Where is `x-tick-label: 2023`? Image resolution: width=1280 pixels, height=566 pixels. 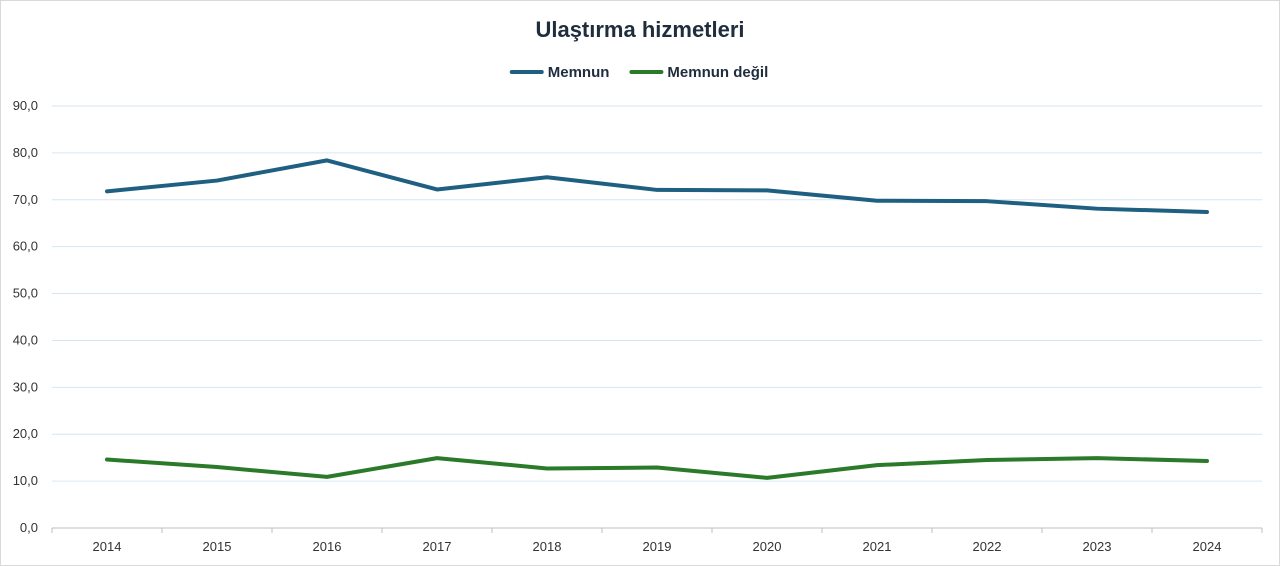
x-tick-label: 2023 is located at coordinates (1097, 546).